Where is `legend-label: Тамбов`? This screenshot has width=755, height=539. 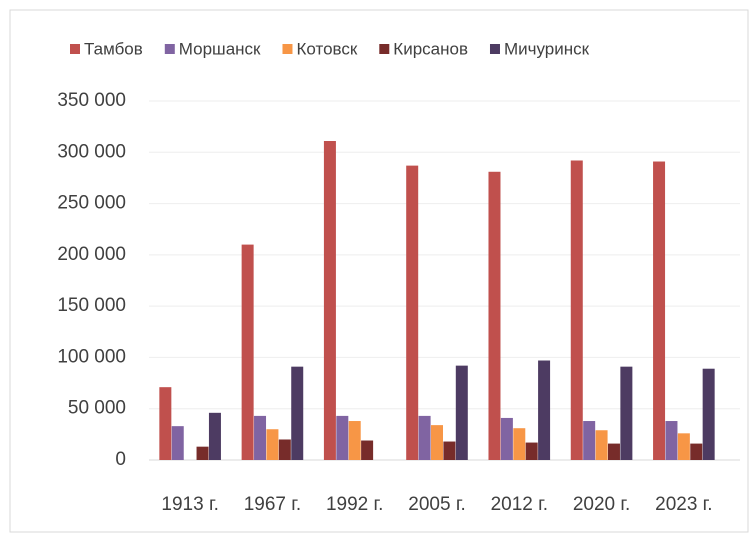
legend-label: Тамбов is located at coordinates (113, 48).